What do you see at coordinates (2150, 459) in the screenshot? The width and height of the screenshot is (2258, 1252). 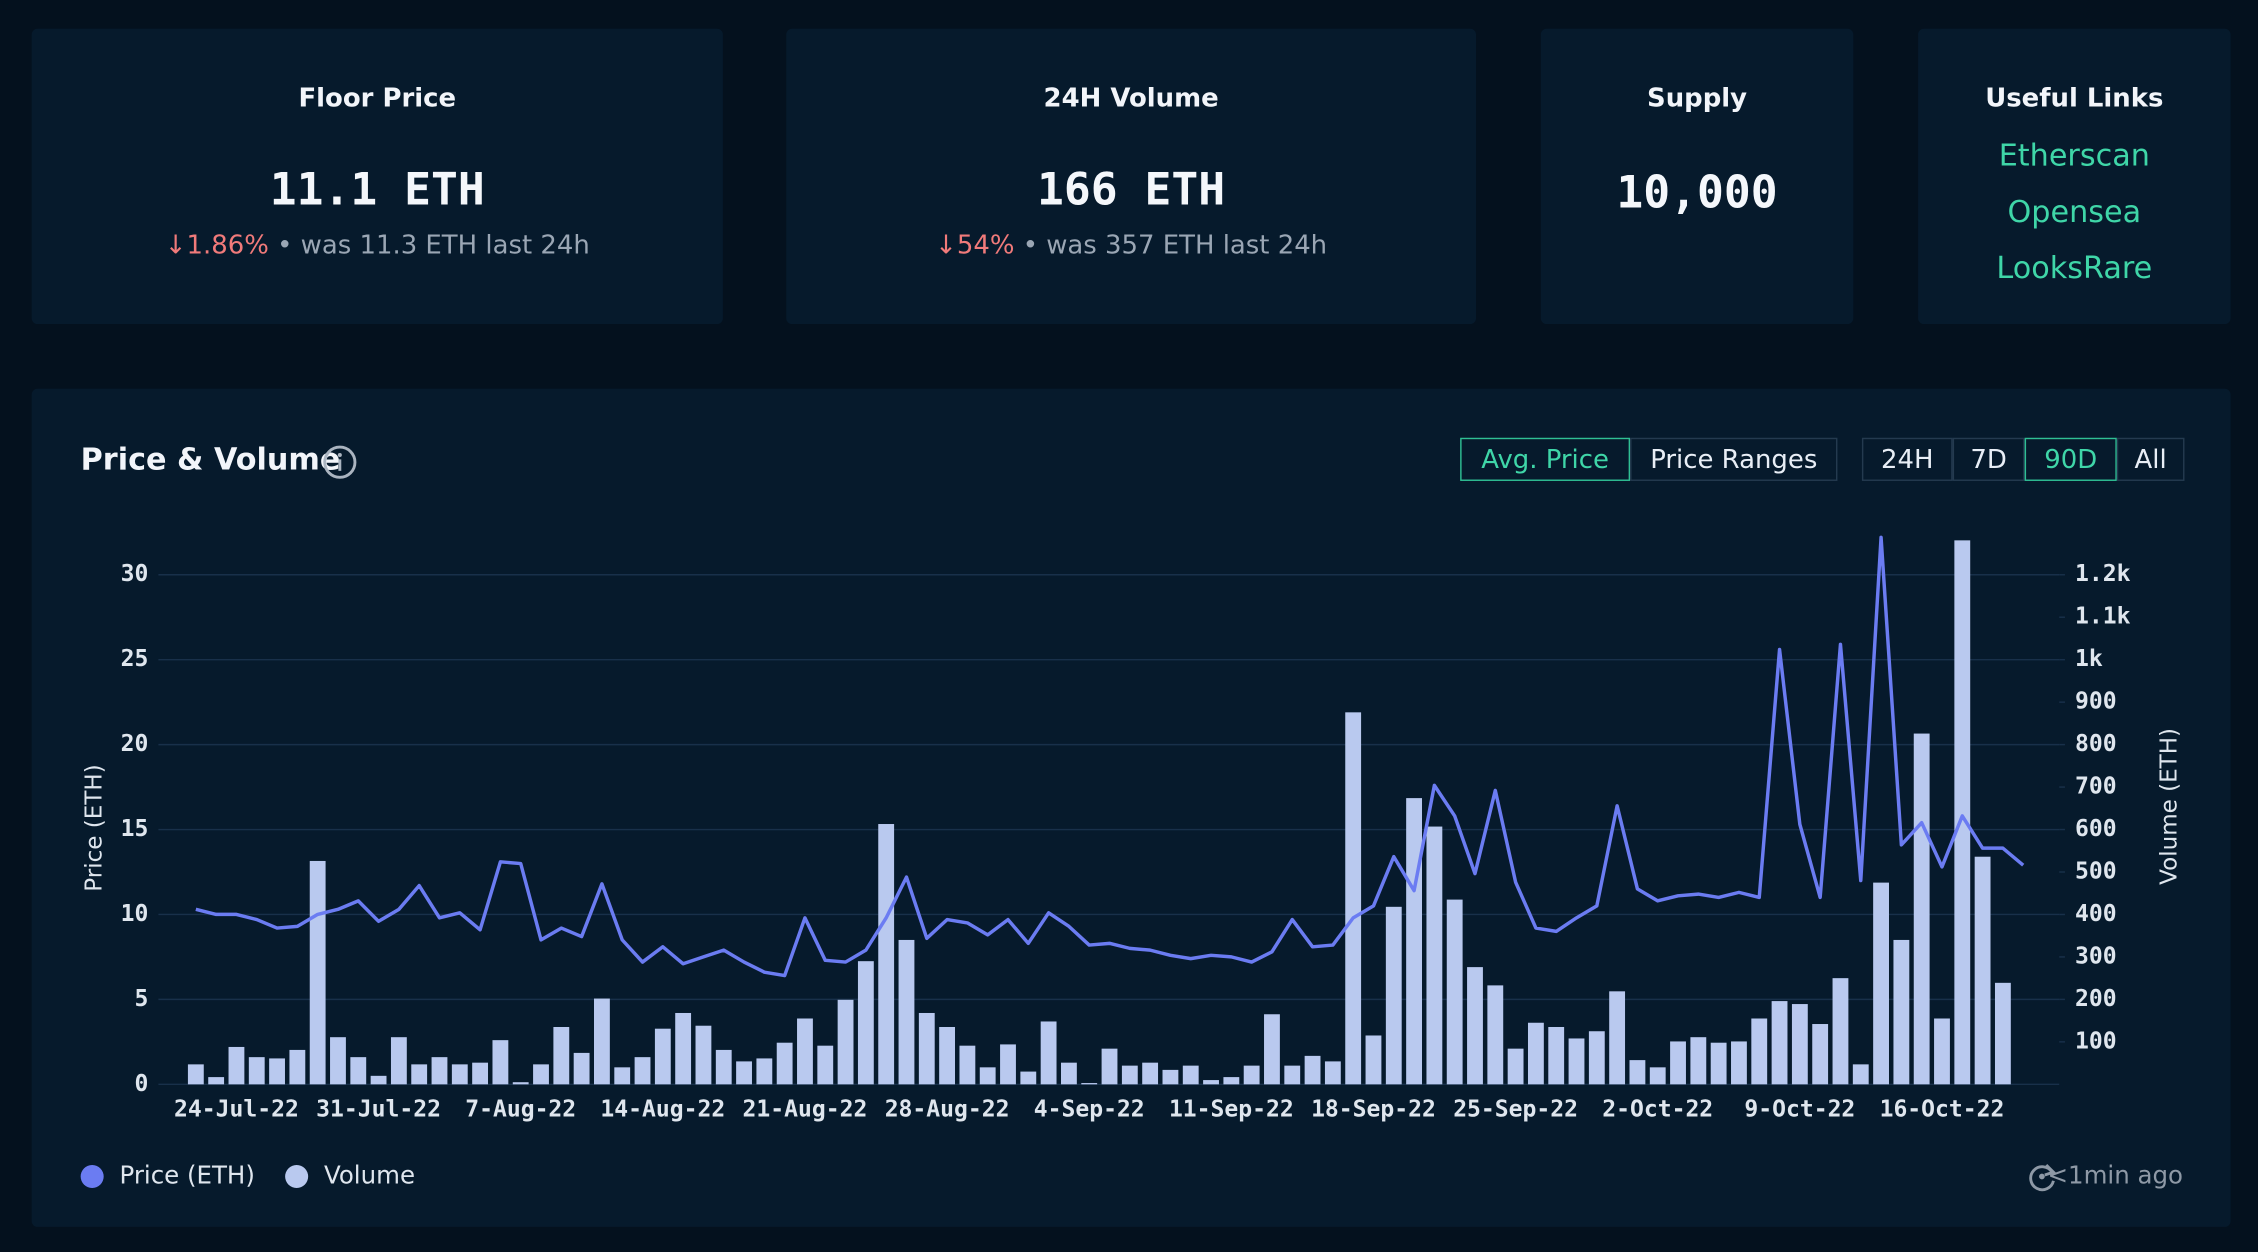 I see `toggle-button: All` at bounding box center [2150, 459].